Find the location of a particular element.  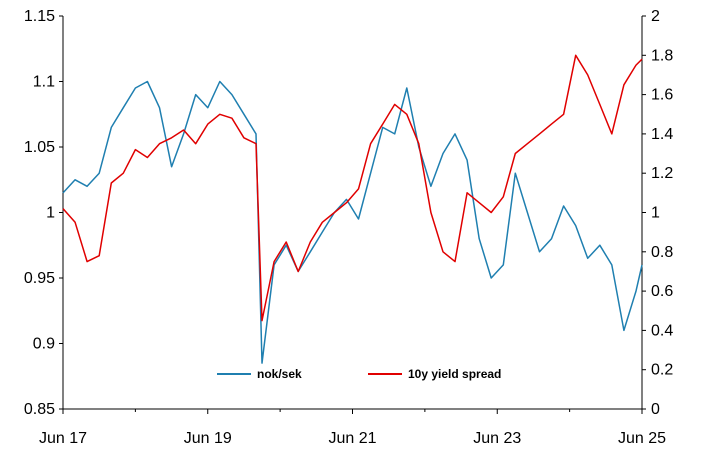

y-right-tick-label: 0.8 is located at coordinates (662, 252).